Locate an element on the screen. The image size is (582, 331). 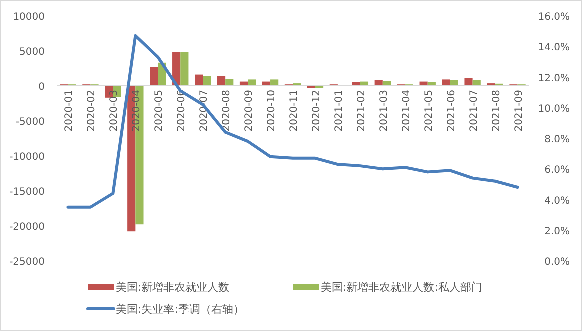
y2-tick-label: 10.0% is located at coordinates (554, 109).